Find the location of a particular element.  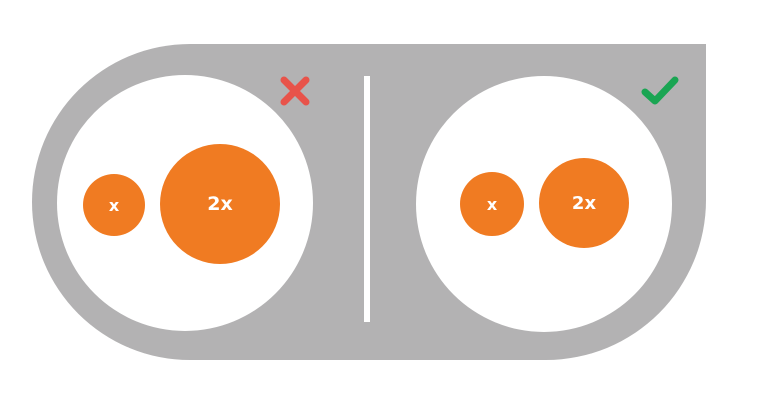

wrong-small-circle-label: x is located at coordinates (114, 205).